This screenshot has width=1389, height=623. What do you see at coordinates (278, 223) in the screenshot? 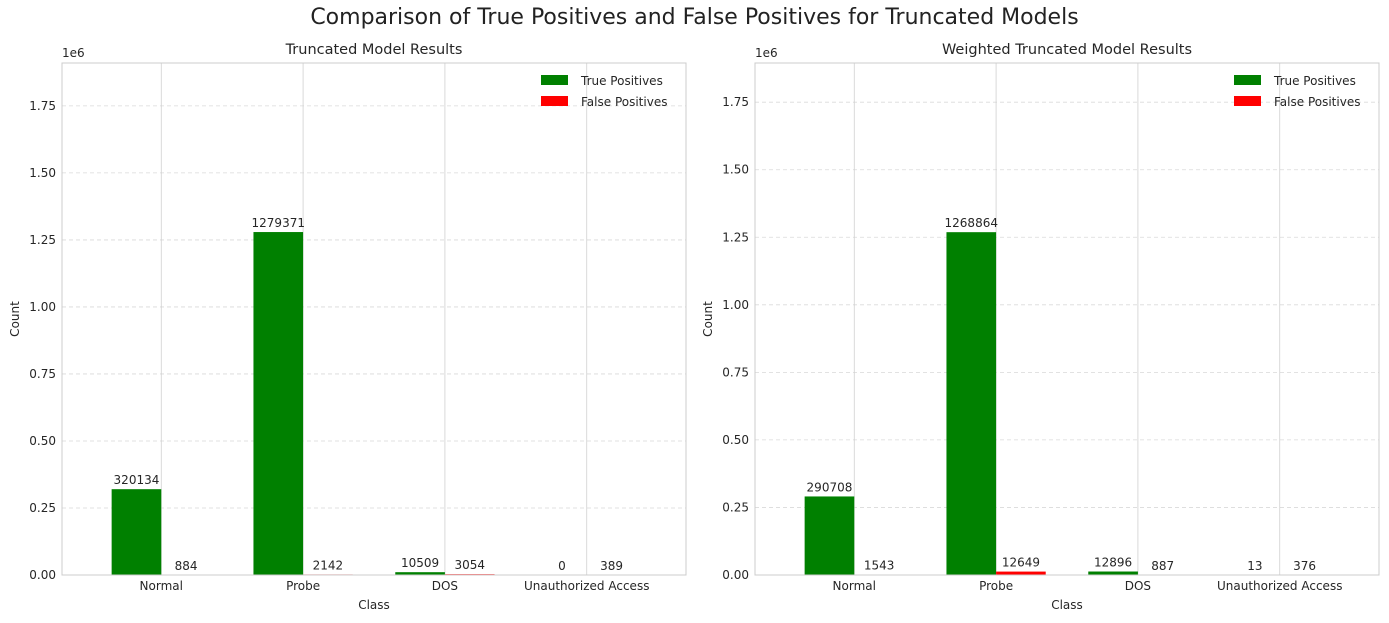
I see `data-label: 1279371` at bounding box center [278, 223].